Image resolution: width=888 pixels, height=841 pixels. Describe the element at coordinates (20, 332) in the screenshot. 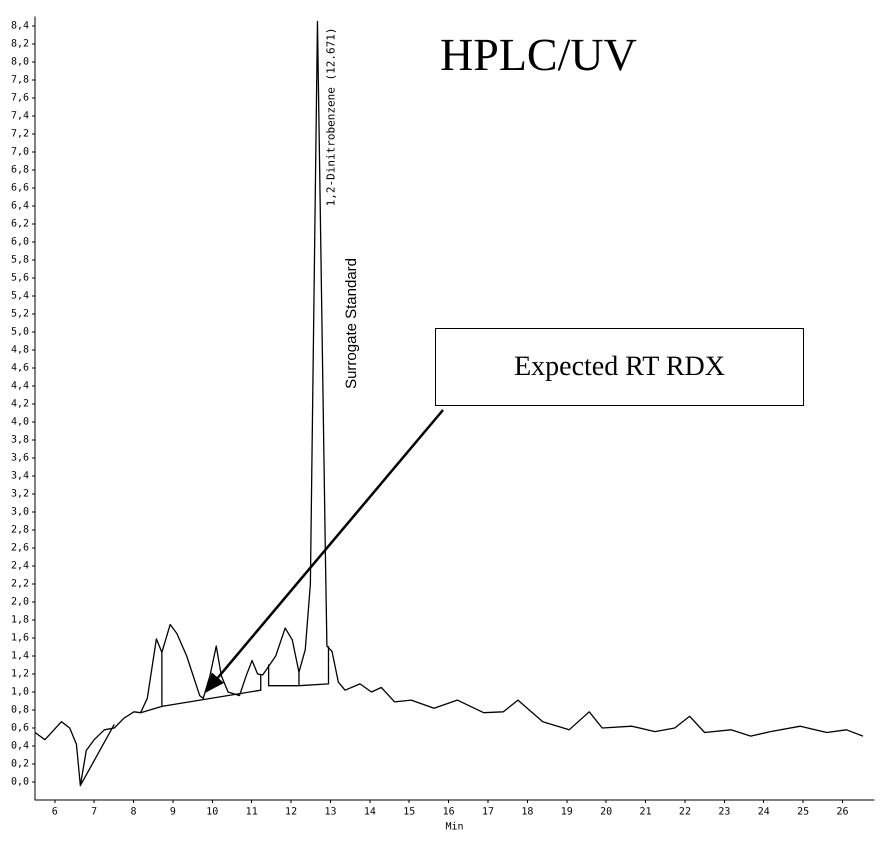

I see `y-tick-label: 5,0` at that location.